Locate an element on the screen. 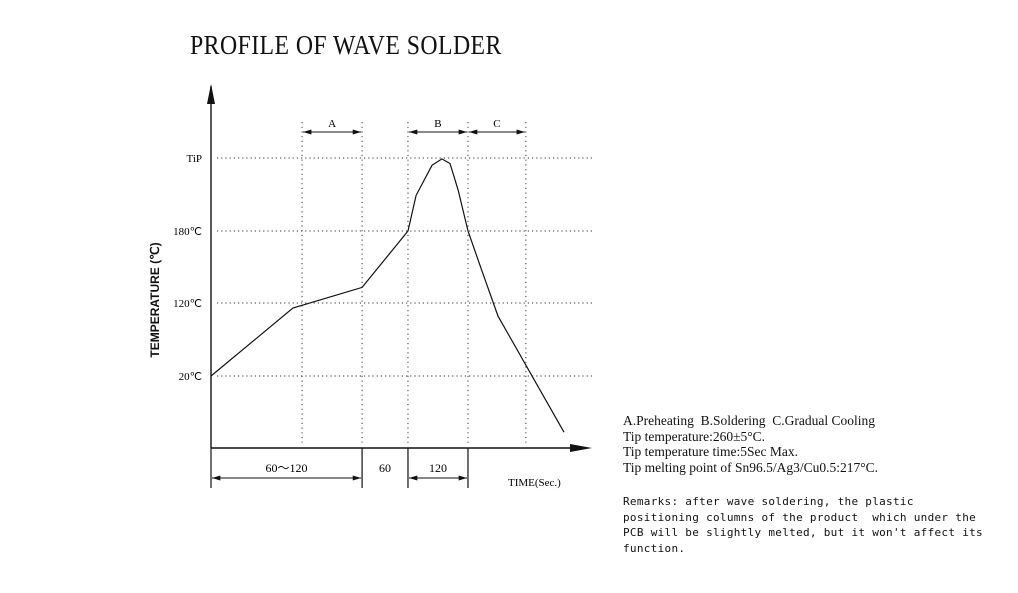 The image size is (1018, 593). y-tick-label: 180℃ is located at coordinates (187, 232).